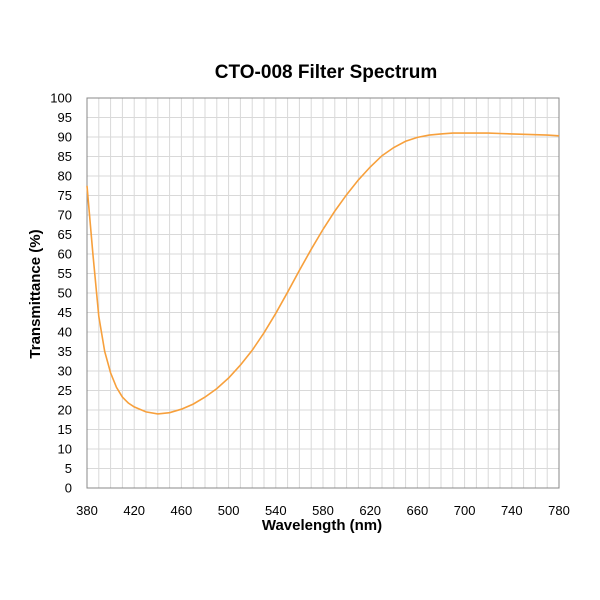 The height and width of the screenshot is (600, 600). I want to click on y-tick-label: 25, so click(65, 390).